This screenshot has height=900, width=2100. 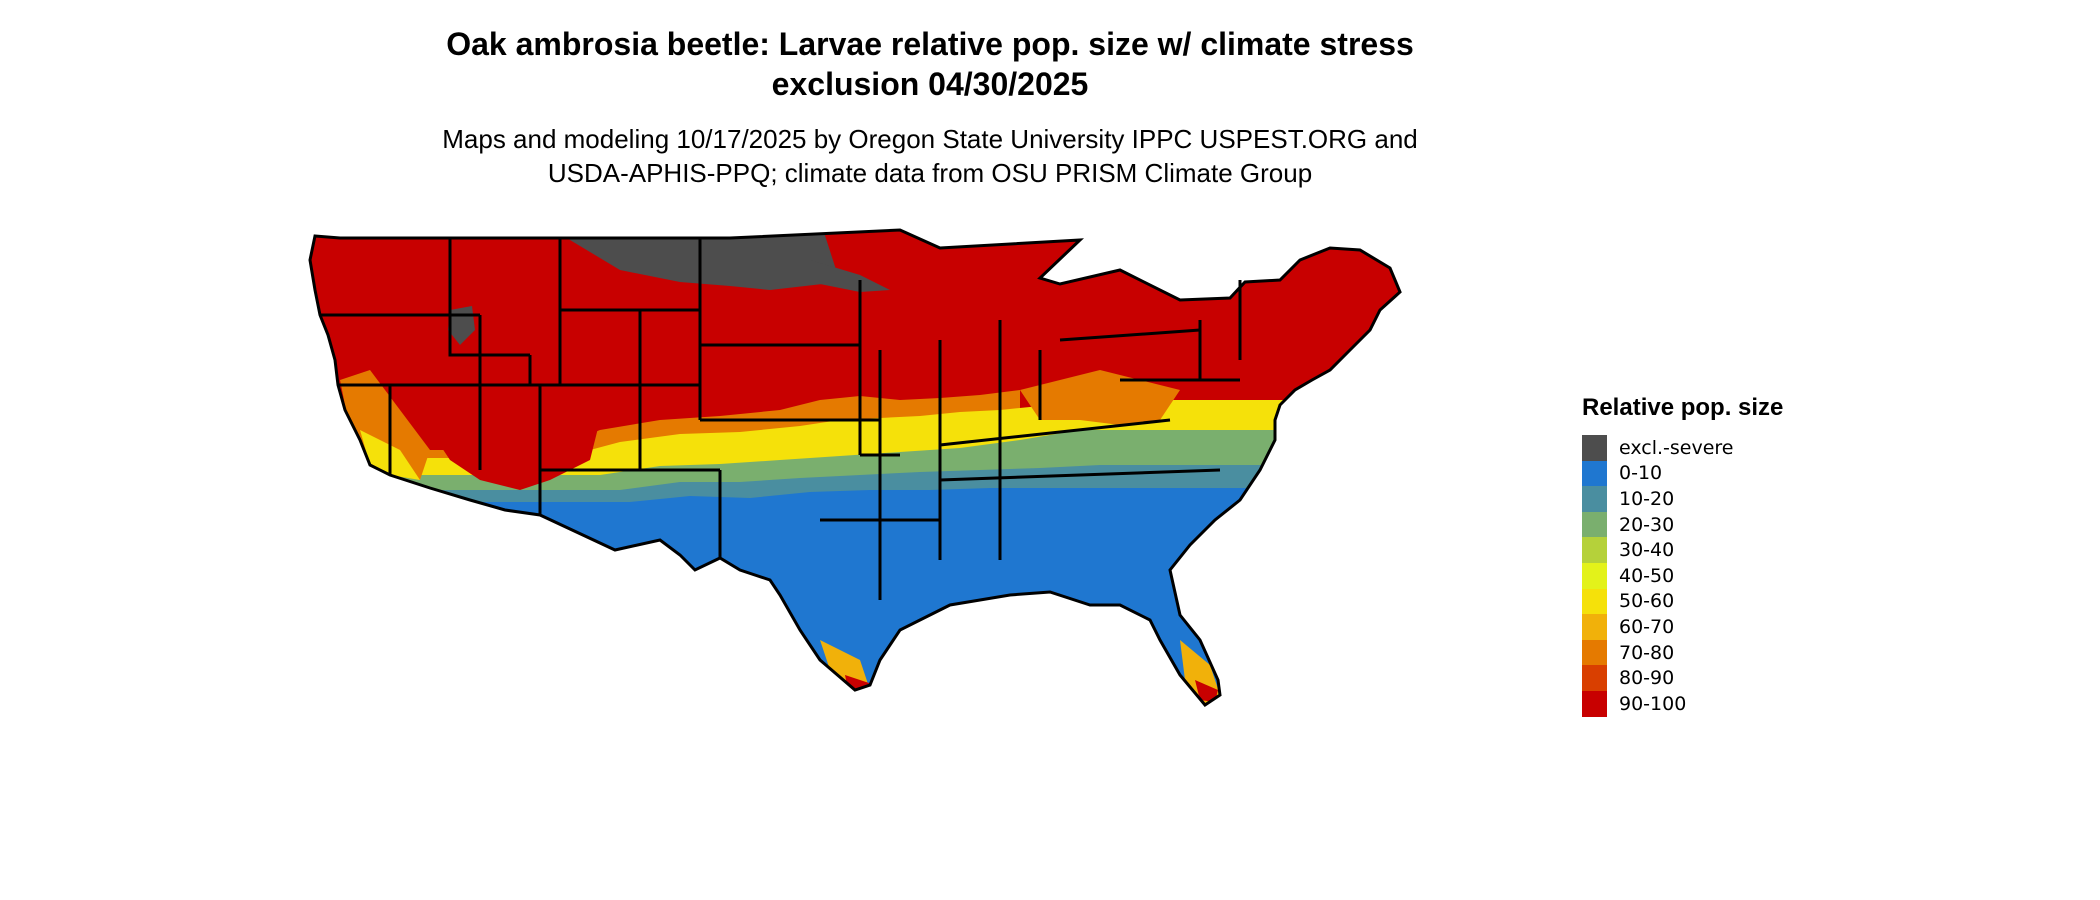 What do you see at coordinates (1792, 448) in the screenshot?
I see `legend-item: excl.-severe` at bounding box center [1792, 448].